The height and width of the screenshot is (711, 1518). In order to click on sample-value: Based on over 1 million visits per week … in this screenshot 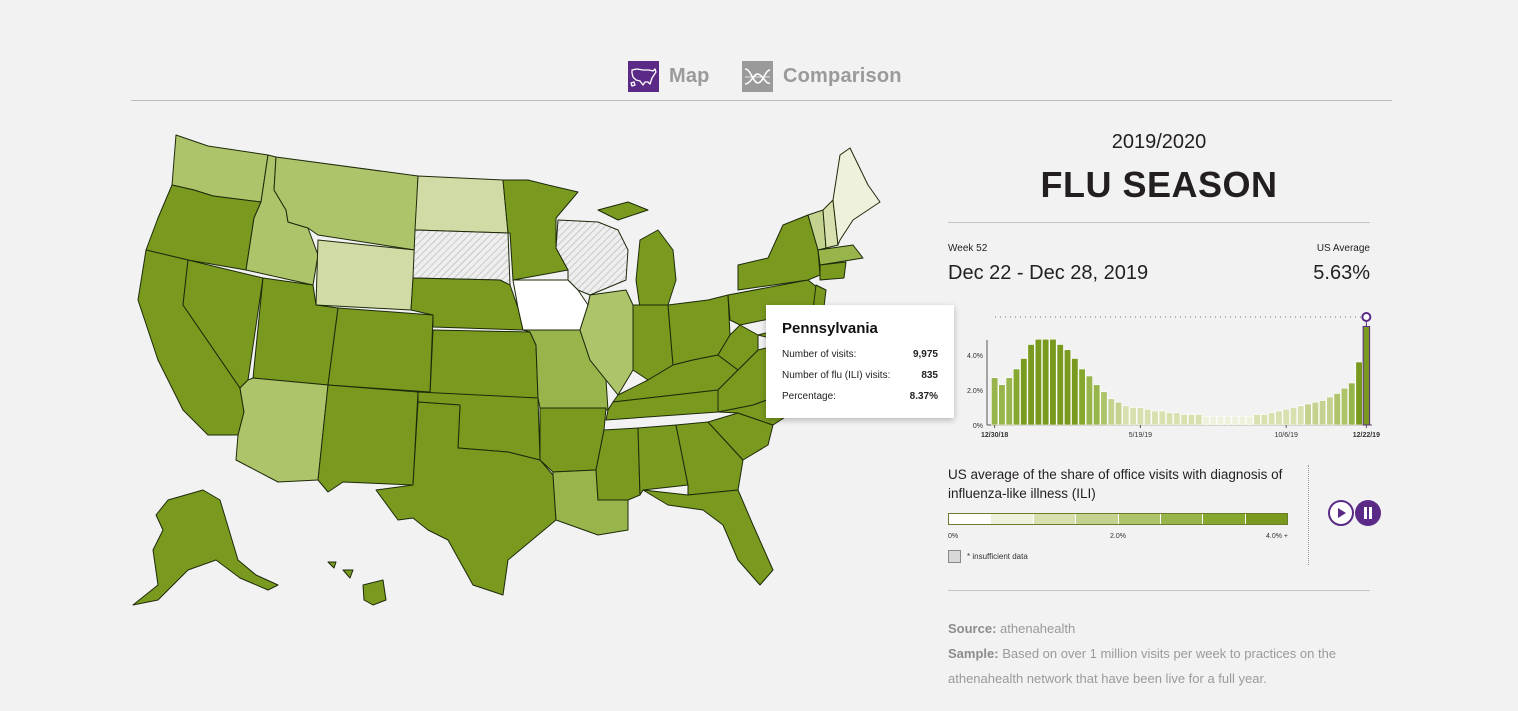, I will do `click(1142, 666)`.